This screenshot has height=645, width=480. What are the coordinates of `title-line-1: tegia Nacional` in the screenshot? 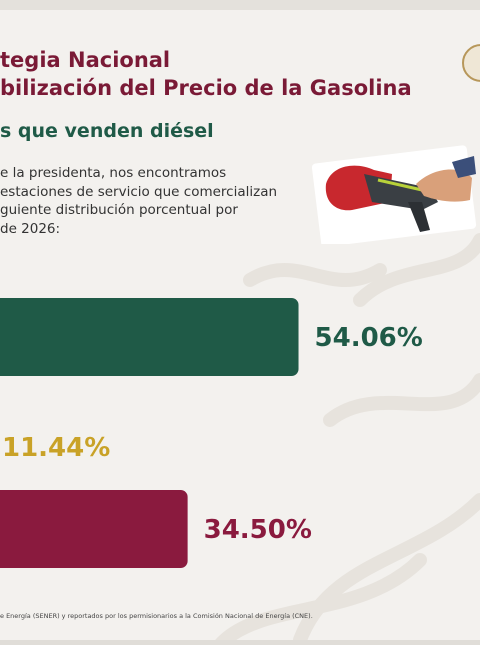 It's located at (85, 60).